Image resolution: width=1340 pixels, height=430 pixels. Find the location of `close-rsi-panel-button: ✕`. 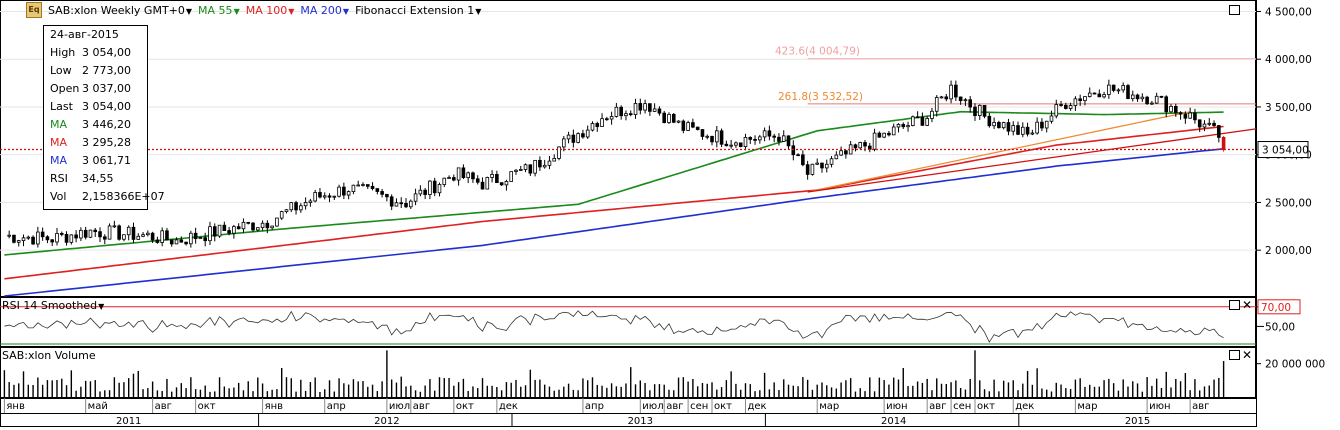

close-rsi-panel-button: ✕ is located at coordinates (1247, 305).